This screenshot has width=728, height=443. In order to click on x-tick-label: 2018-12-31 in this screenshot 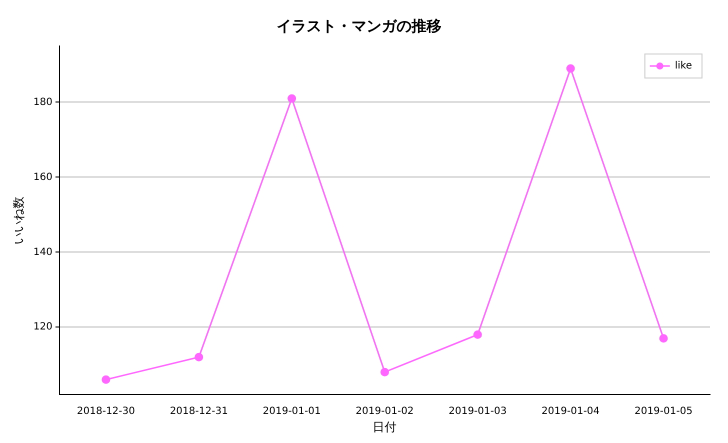, I will do `click(199, 412)`.